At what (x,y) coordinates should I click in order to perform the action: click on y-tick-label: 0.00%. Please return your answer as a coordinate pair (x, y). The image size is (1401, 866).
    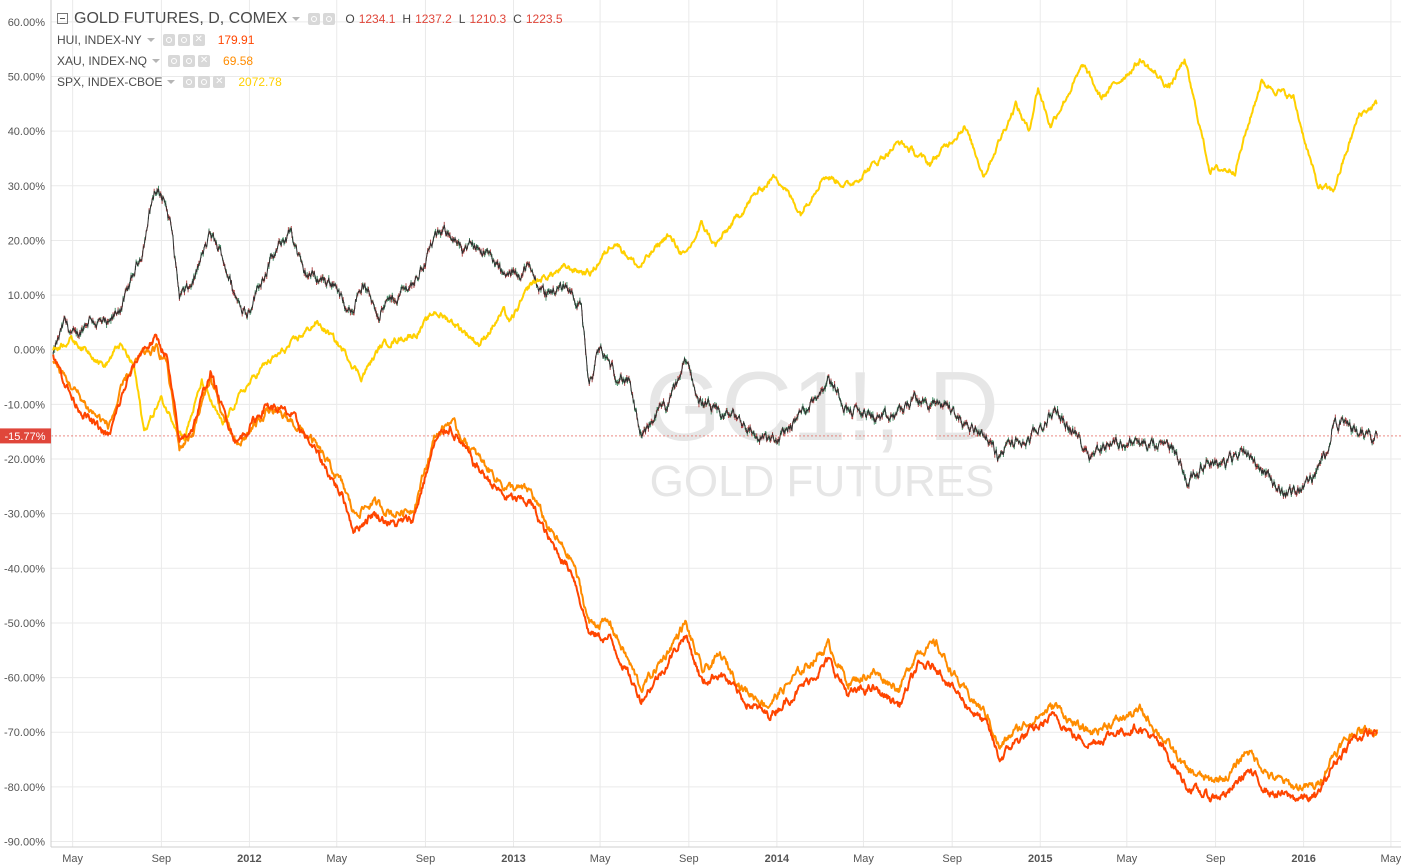
    Looking at the image, I should click on (29, 351).